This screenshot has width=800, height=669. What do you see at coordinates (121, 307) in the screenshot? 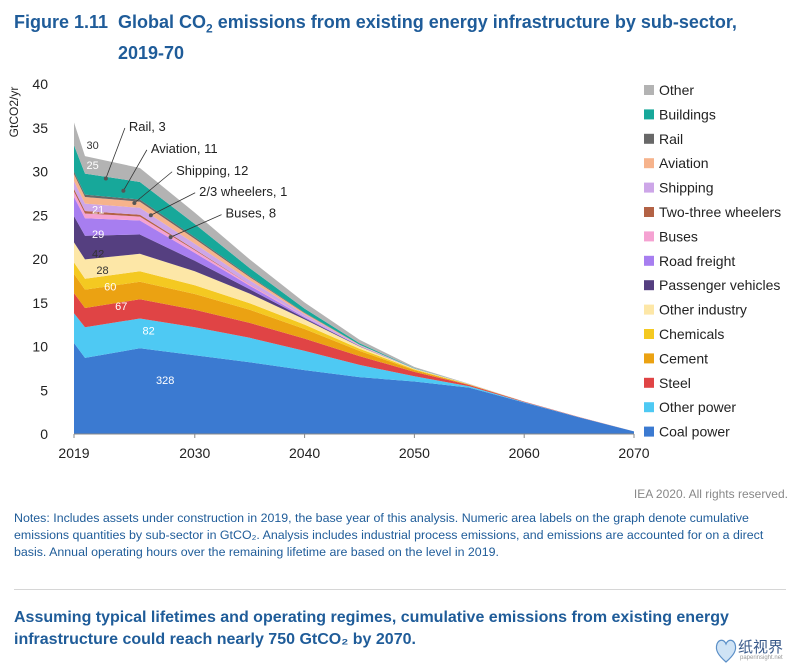
I see `area-value-label: 67` at bounding box center [121, 307].